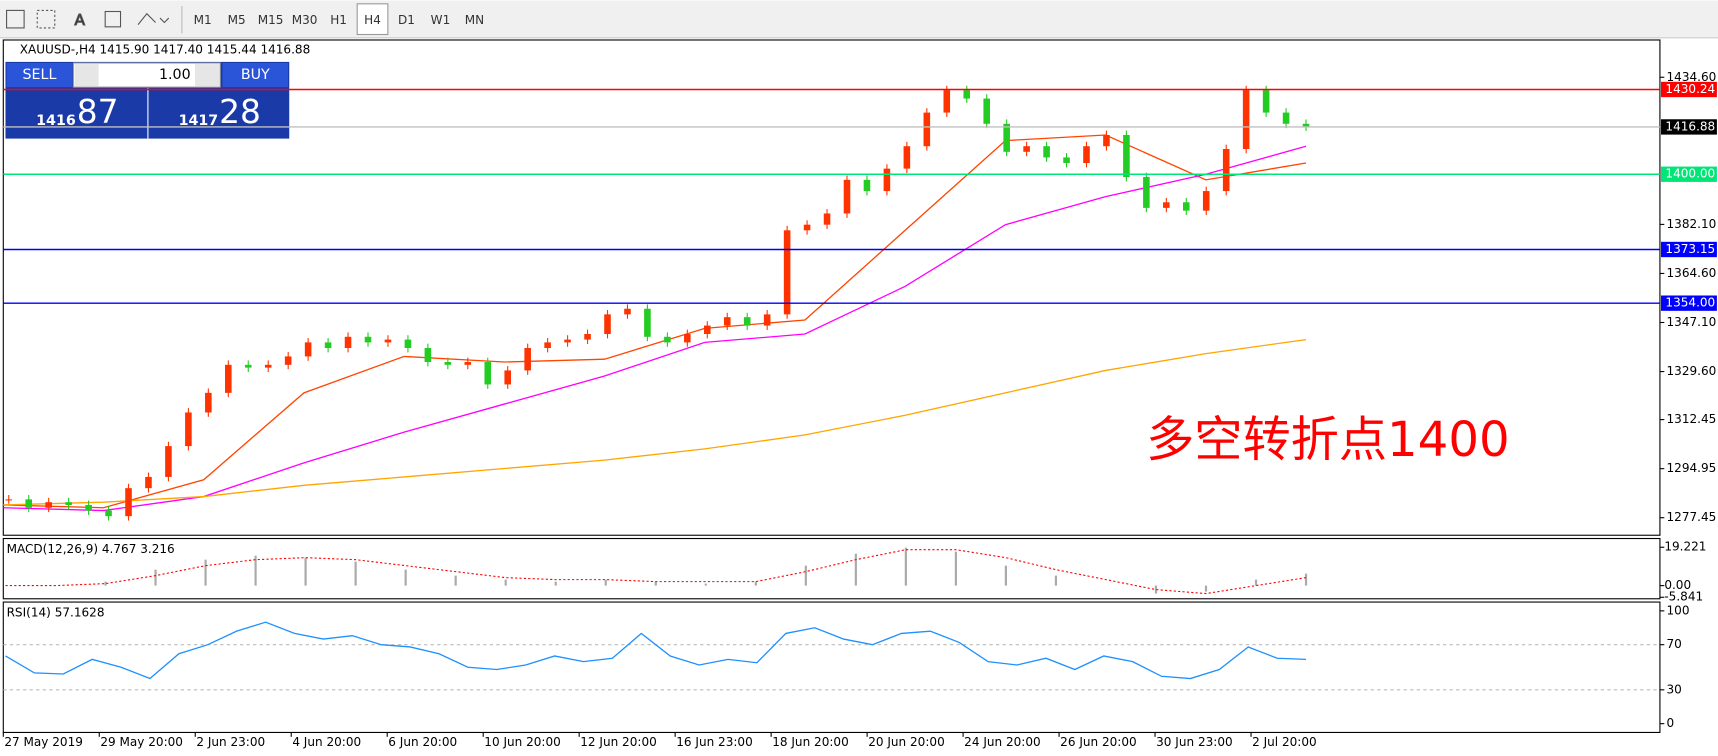 The width and height of the screenshot is (1718, 756). What do you see at coordinates (1328, 440) in the screenshot?
I see `annotation: 多空转折点1400` at bounding box center [1328, 440].